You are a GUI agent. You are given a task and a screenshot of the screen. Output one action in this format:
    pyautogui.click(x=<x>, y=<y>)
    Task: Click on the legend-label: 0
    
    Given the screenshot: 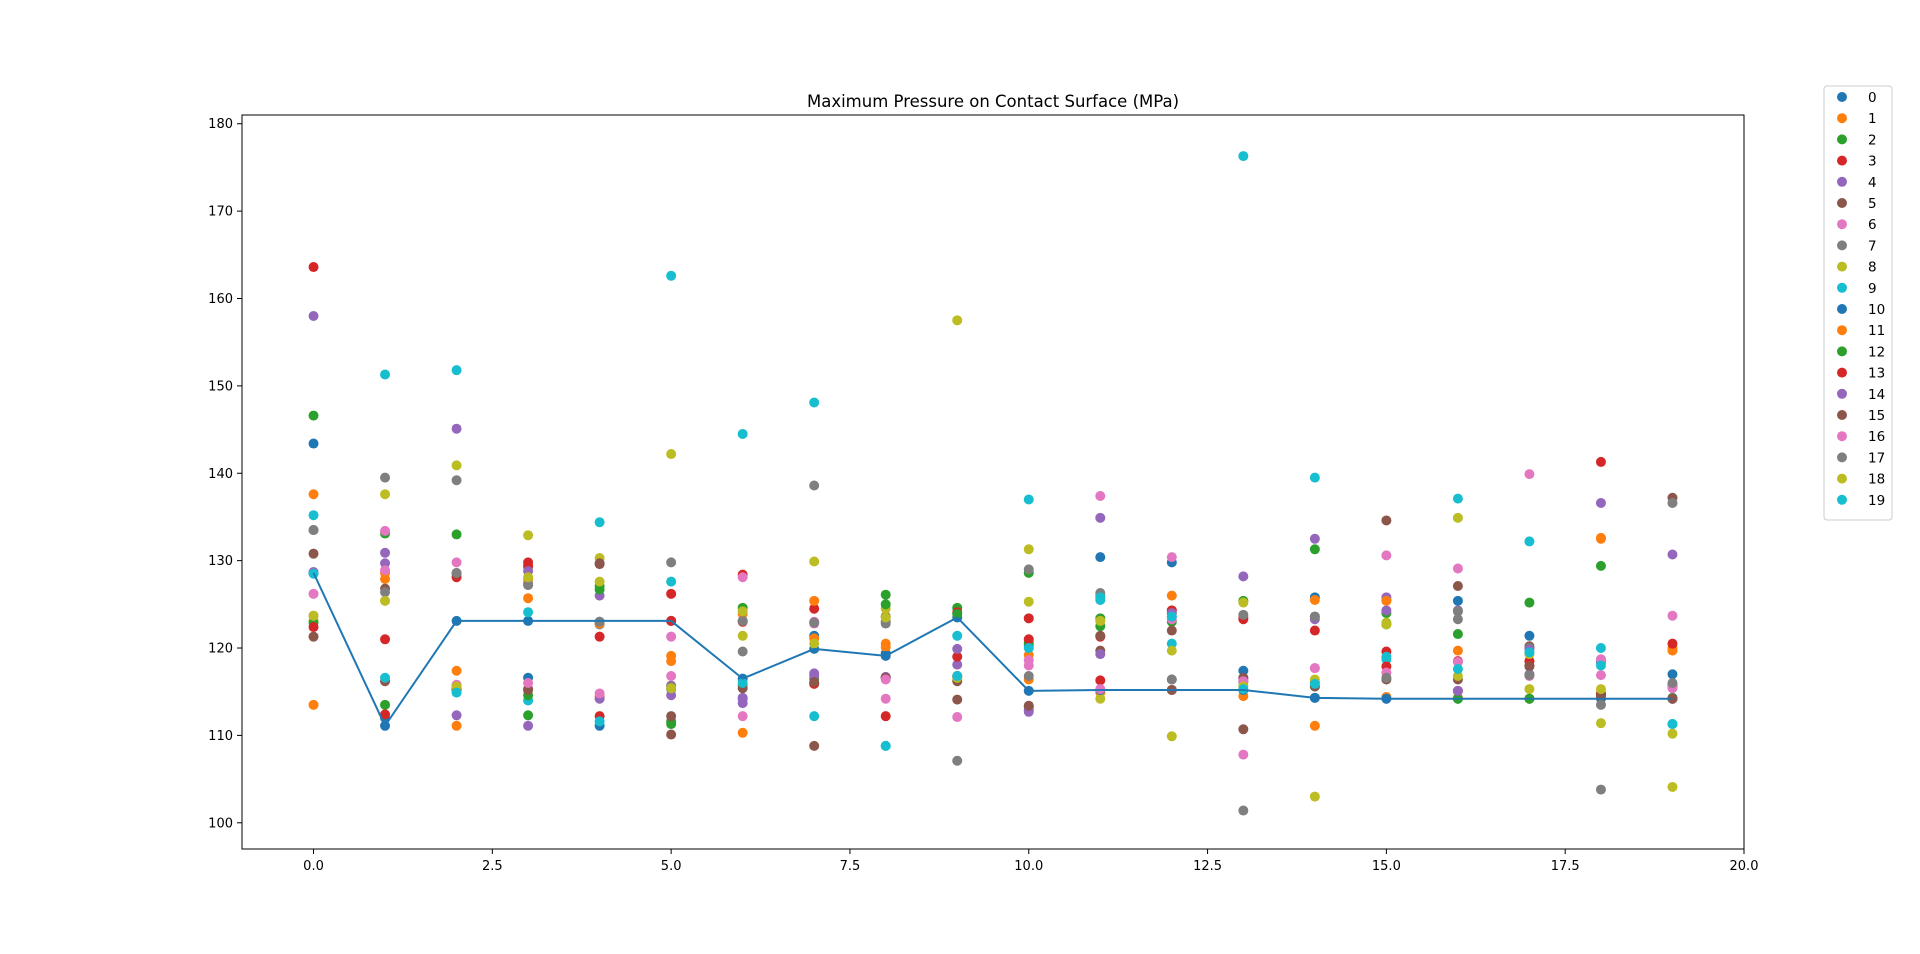 What is the action you would take?
    pyautogui.click(x=1872, y=98)
    